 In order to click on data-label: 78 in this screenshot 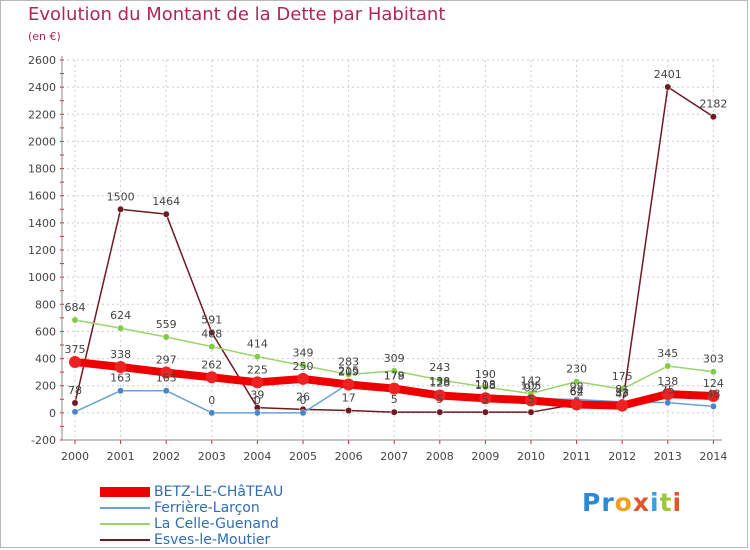, I will do `click(75, 390)`.